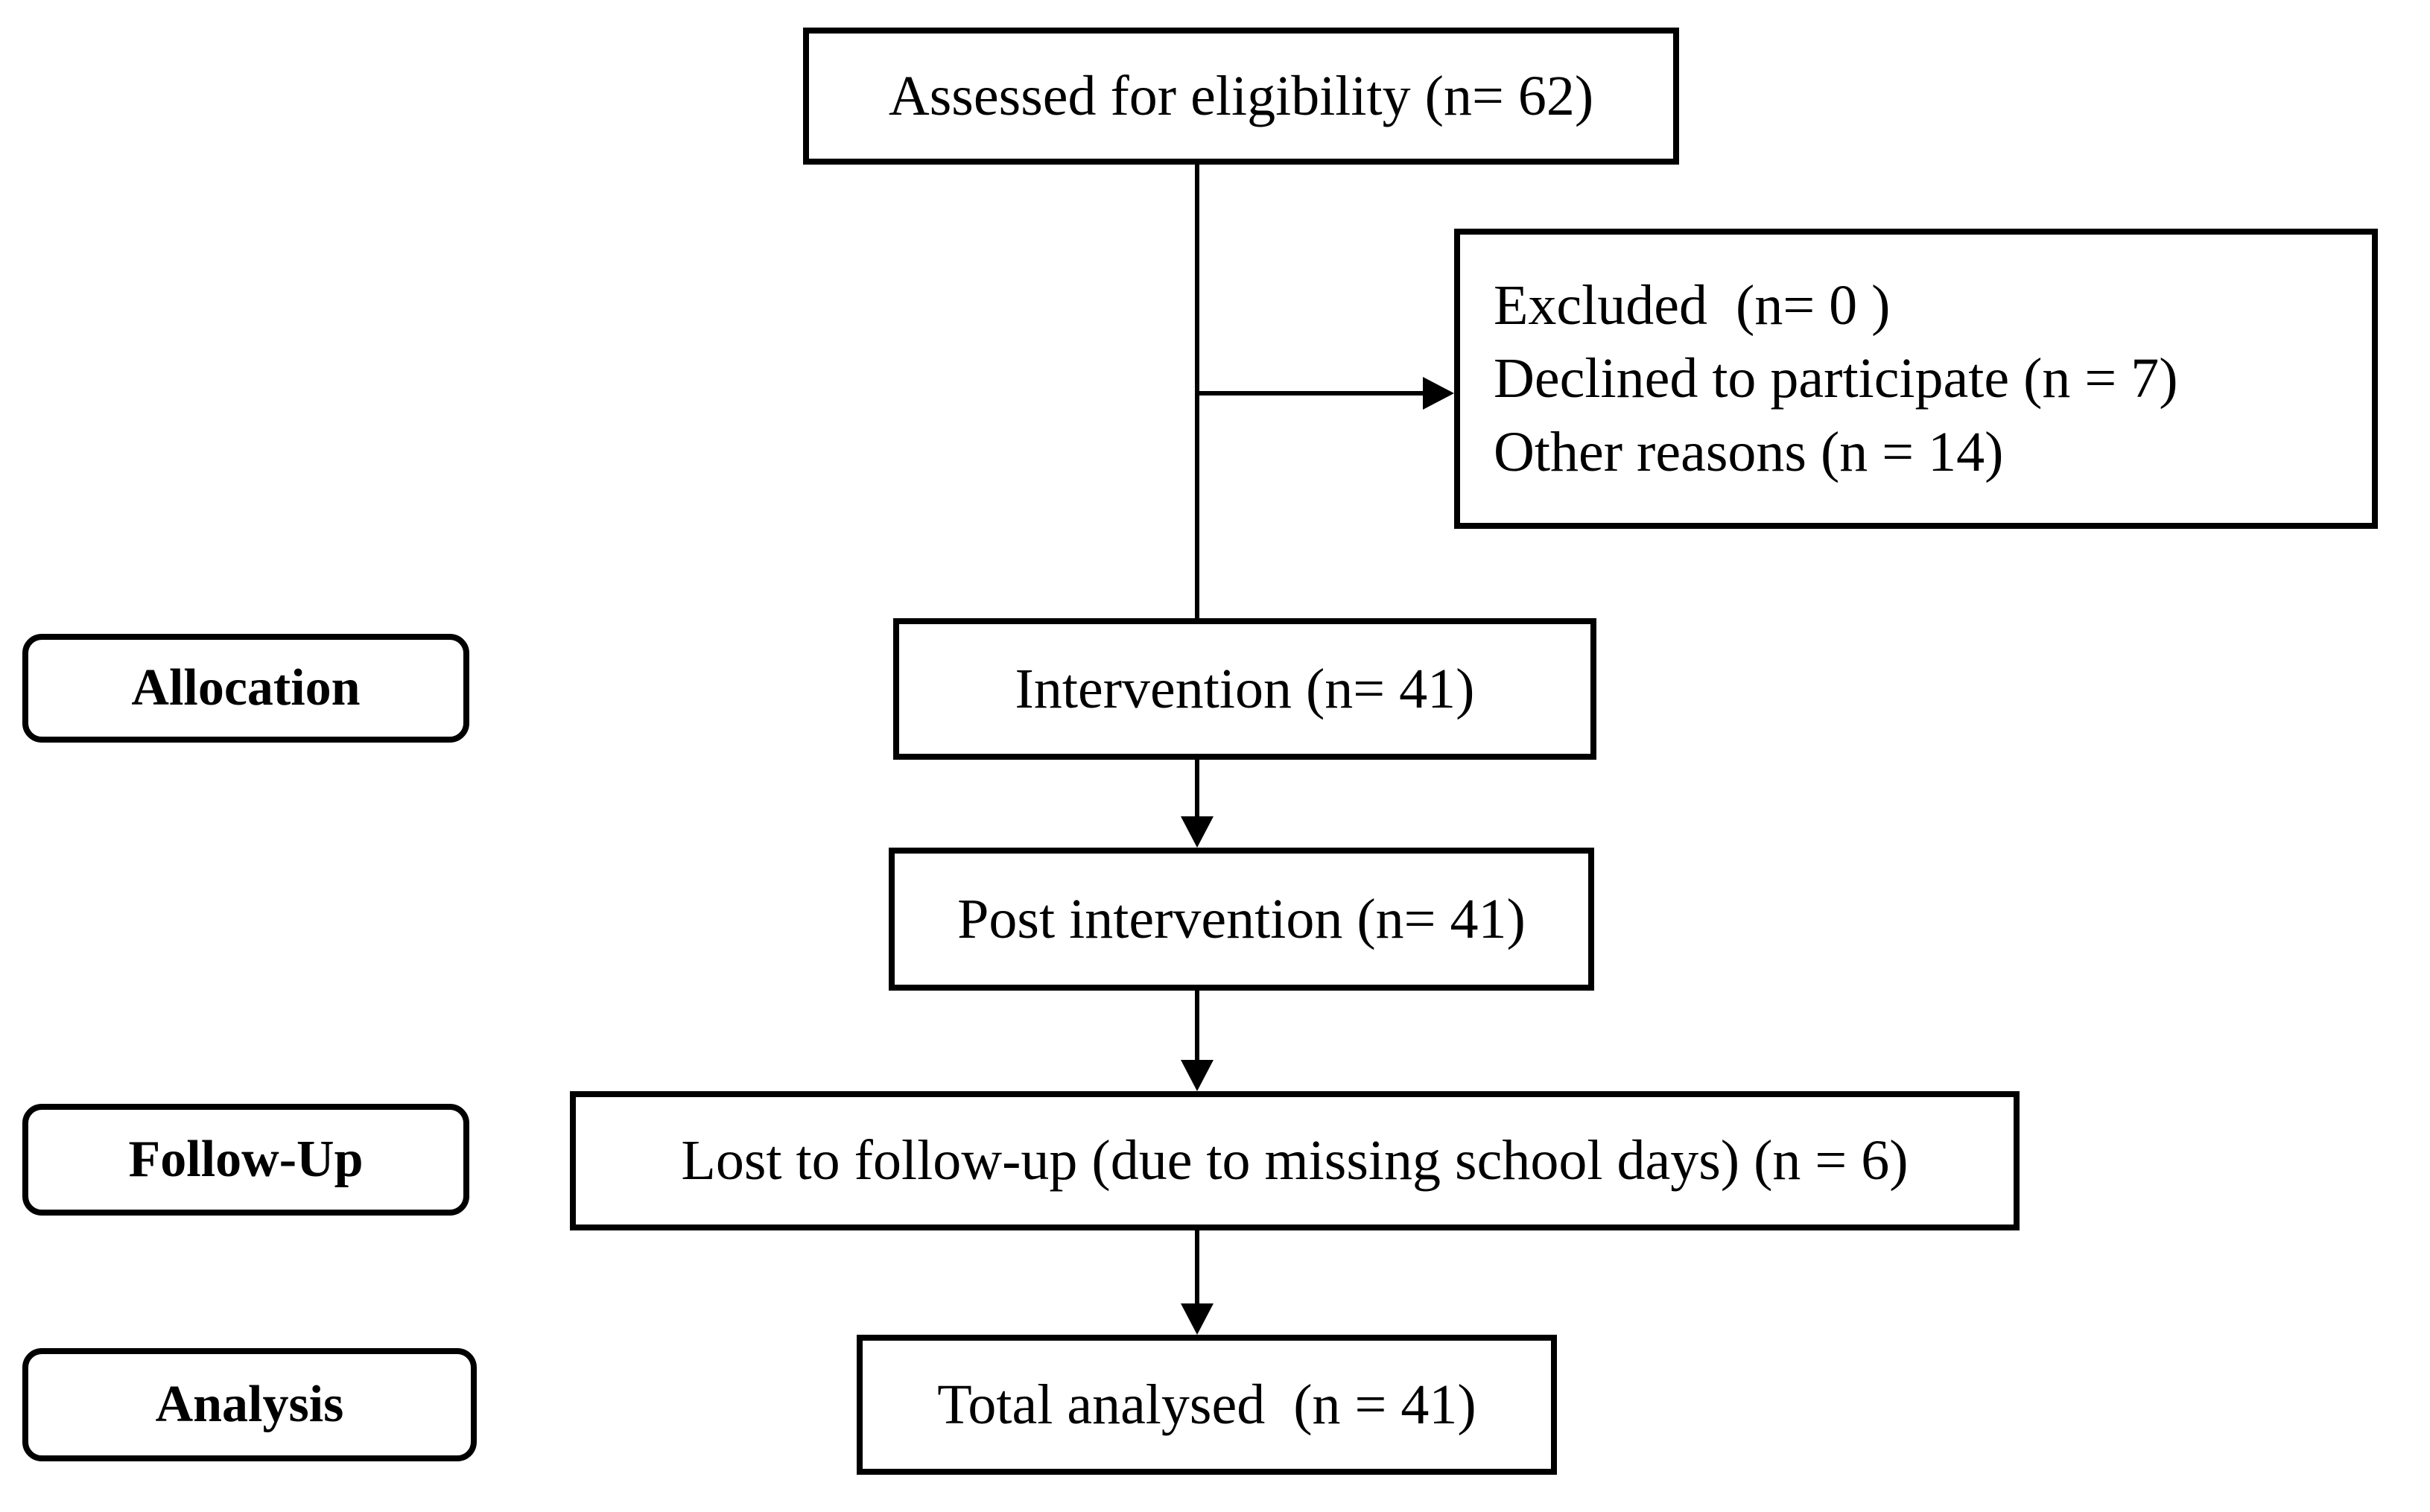  Describe the element at coordinates (1749, 451) in the screenshot. I see `excluded-line-3: Other reasons (n = 14)` at that location.